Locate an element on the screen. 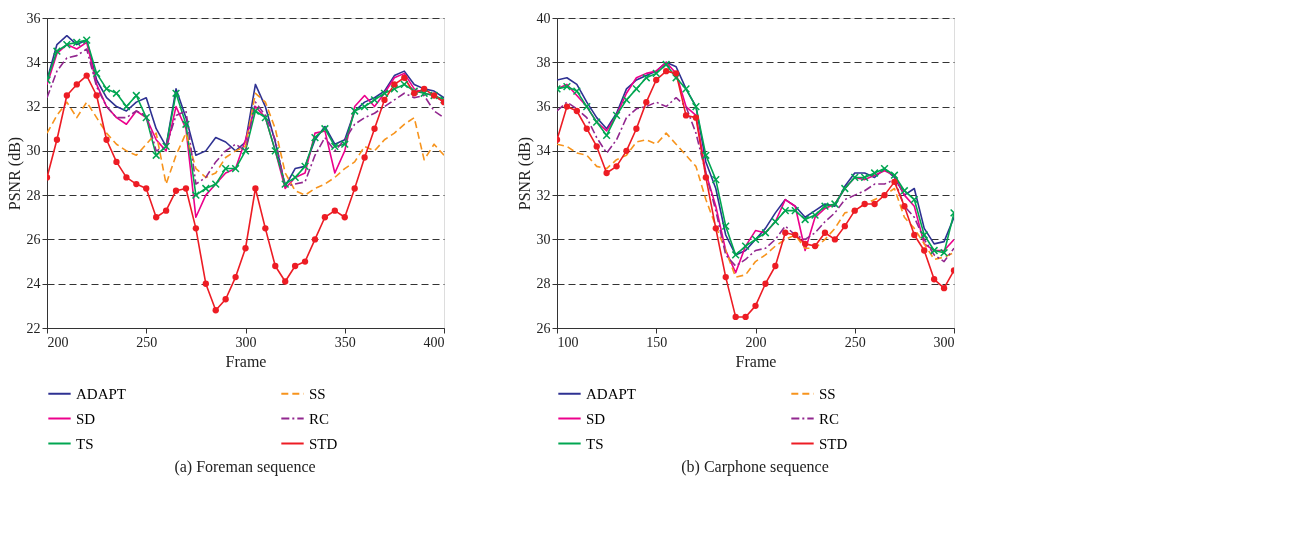 The width and height of the screenshot is (1291, 554). x-tick-label: 400 is located at coordinates (434, 342).